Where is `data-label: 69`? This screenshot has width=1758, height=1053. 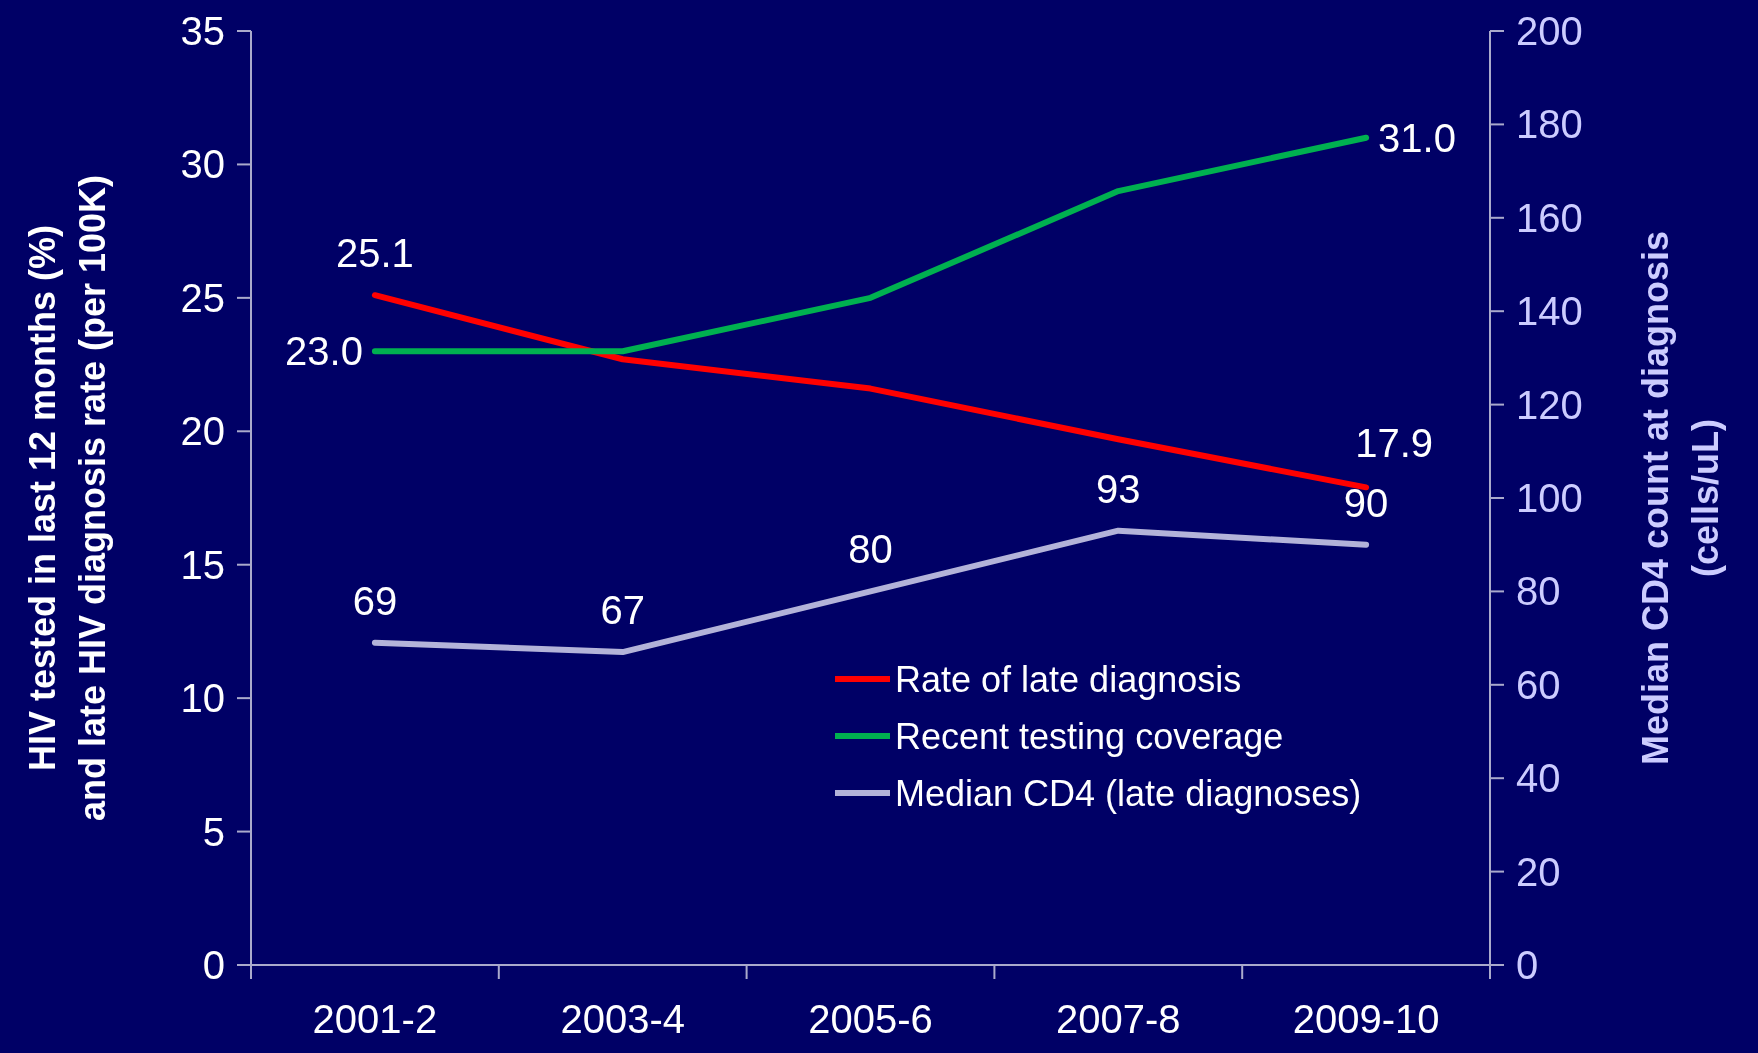 data-label: 69 is located at coordinates (375, 600).